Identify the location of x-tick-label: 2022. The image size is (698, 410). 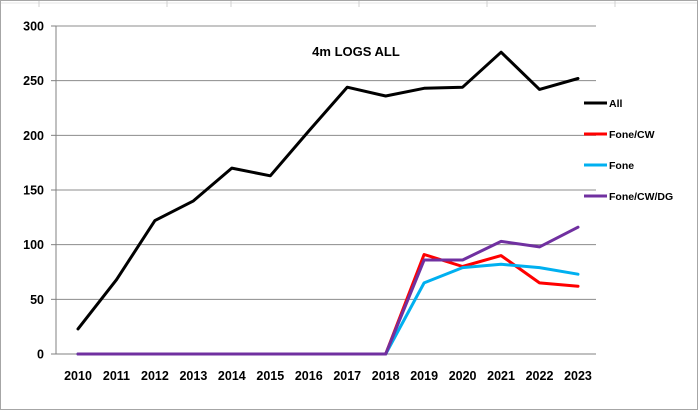
(540, 376).